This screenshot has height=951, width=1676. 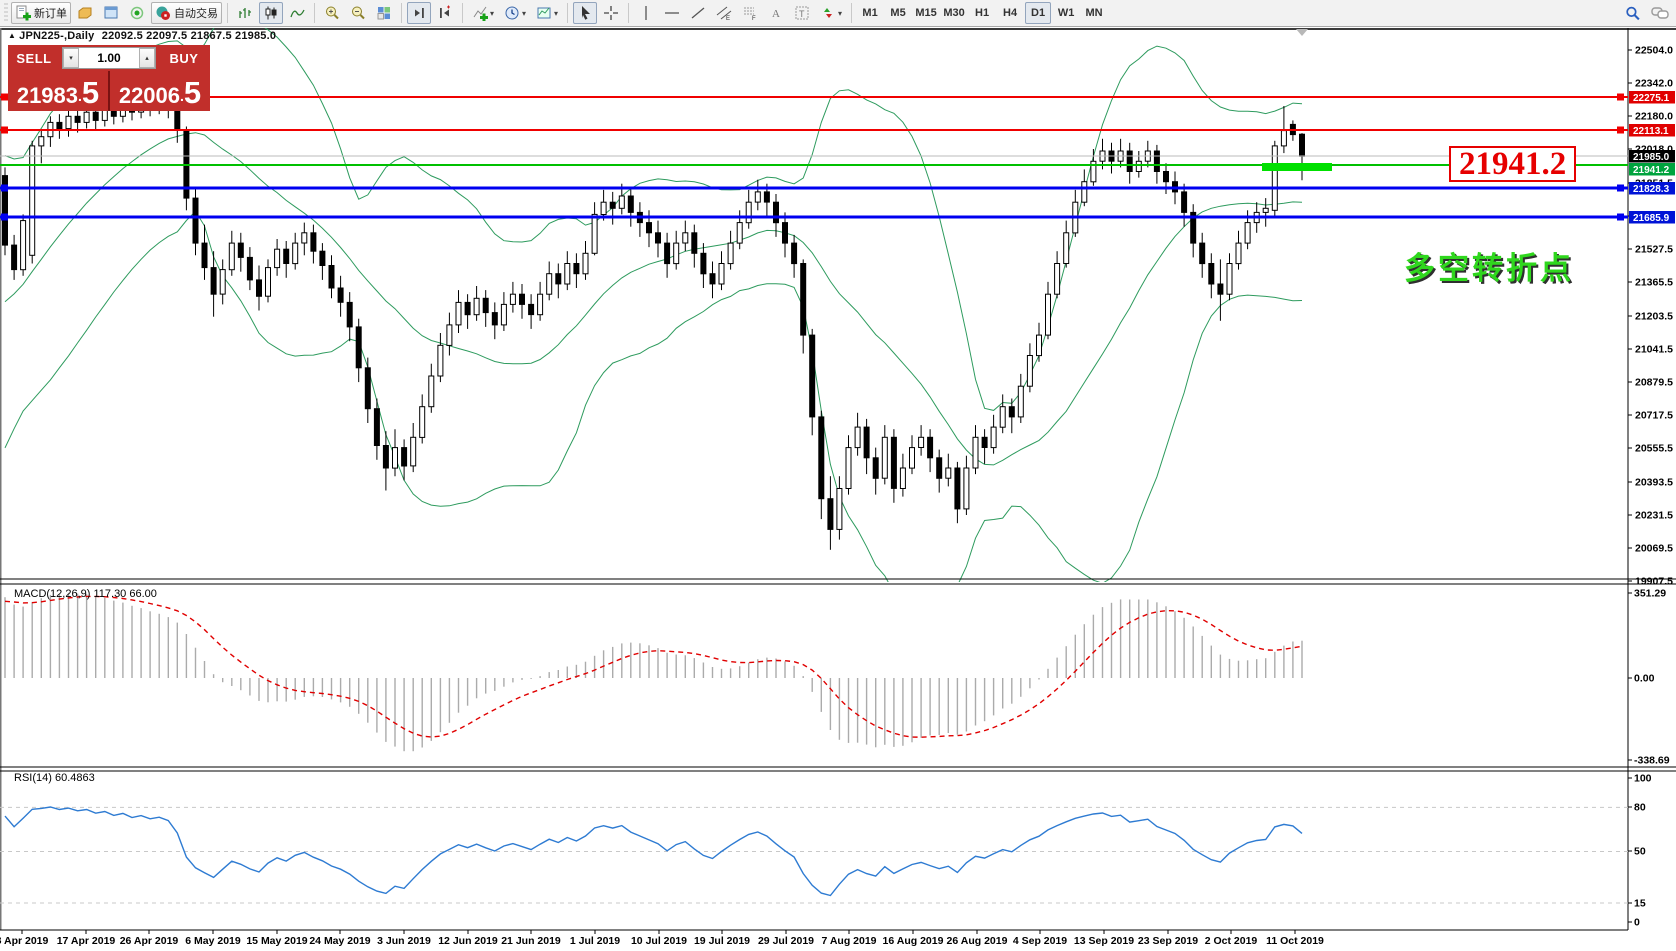 What do you see at coordinates (1302, 32) in the screenshot?
I see `chart-shift-marker` at bounding box center [1302, 32].